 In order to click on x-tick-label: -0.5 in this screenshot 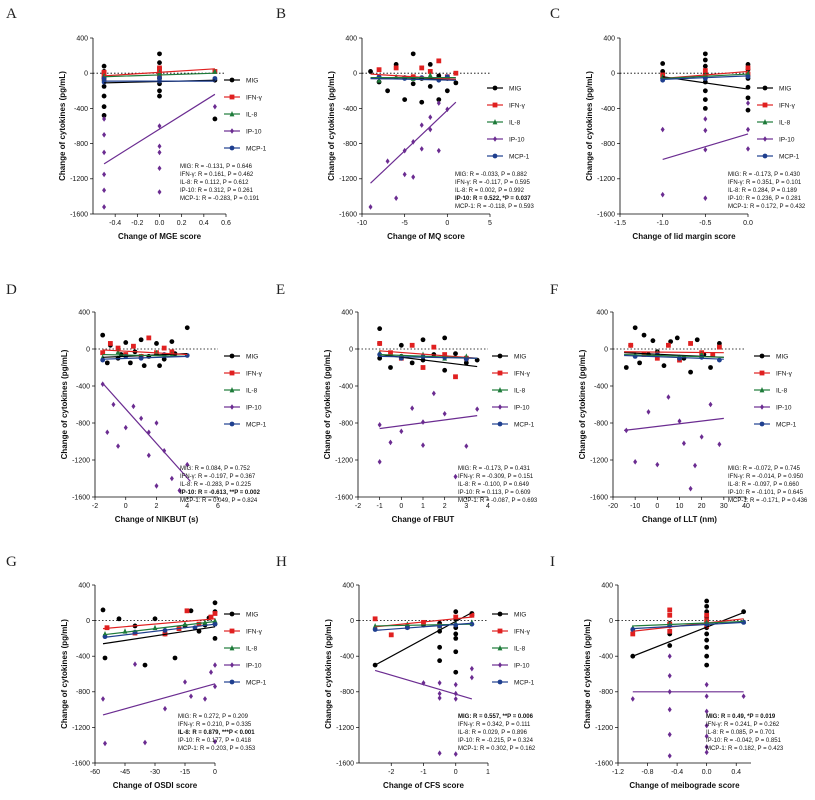, I will do `click(705, 223)`.